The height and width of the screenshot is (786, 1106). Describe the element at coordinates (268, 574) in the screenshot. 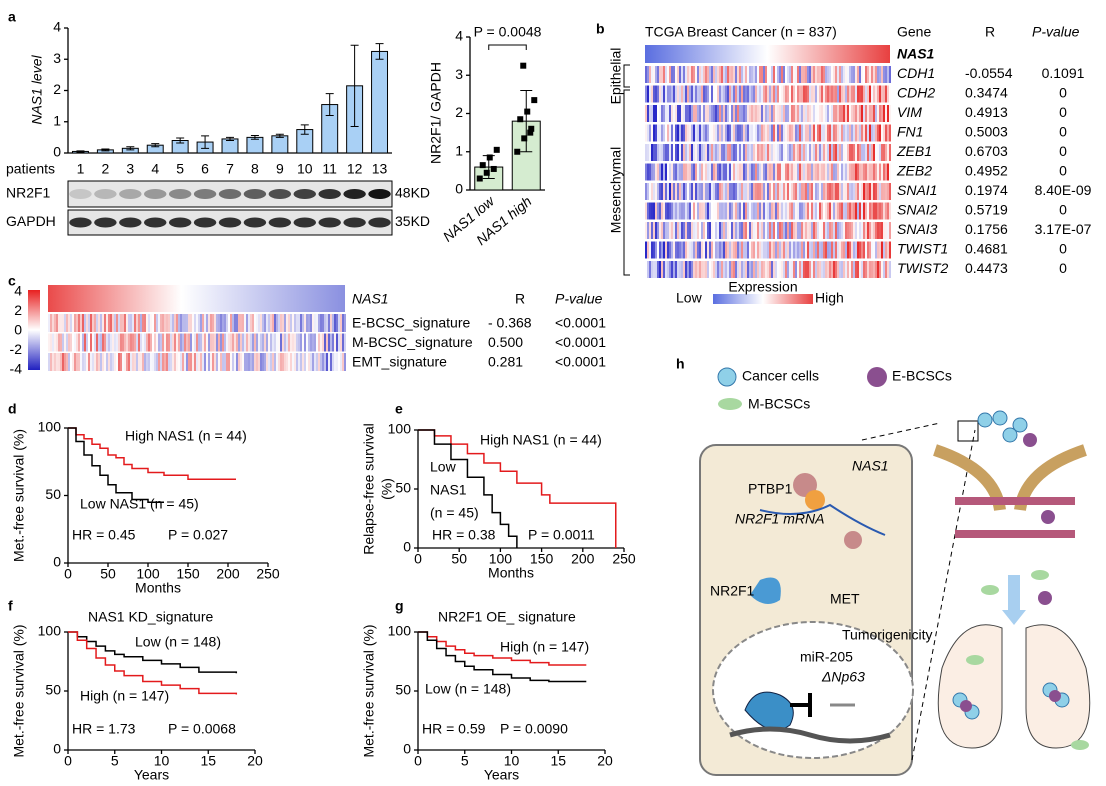

I see `x-tick-label: 250` at that location.